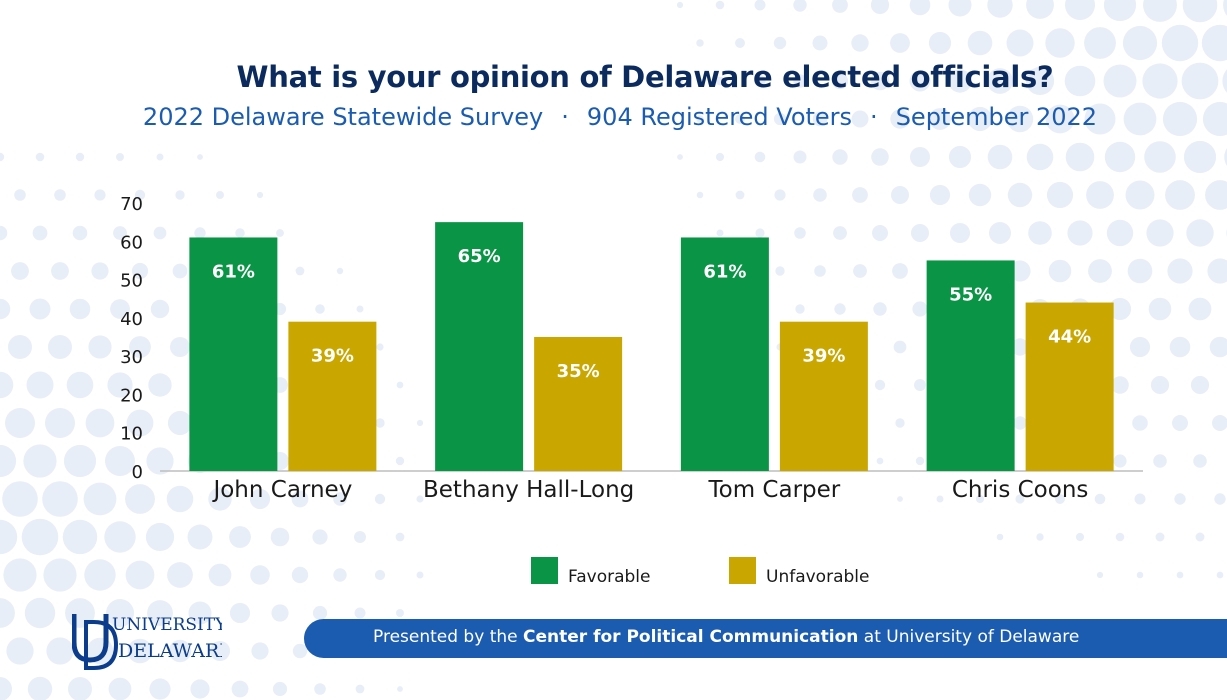 This screenshot has width=1227, height=700. What do you see at coordinates (528, 490) in the screenshot?
I see `x-category-label: Bethany Hall-Long` at bounding box center [528, 490].